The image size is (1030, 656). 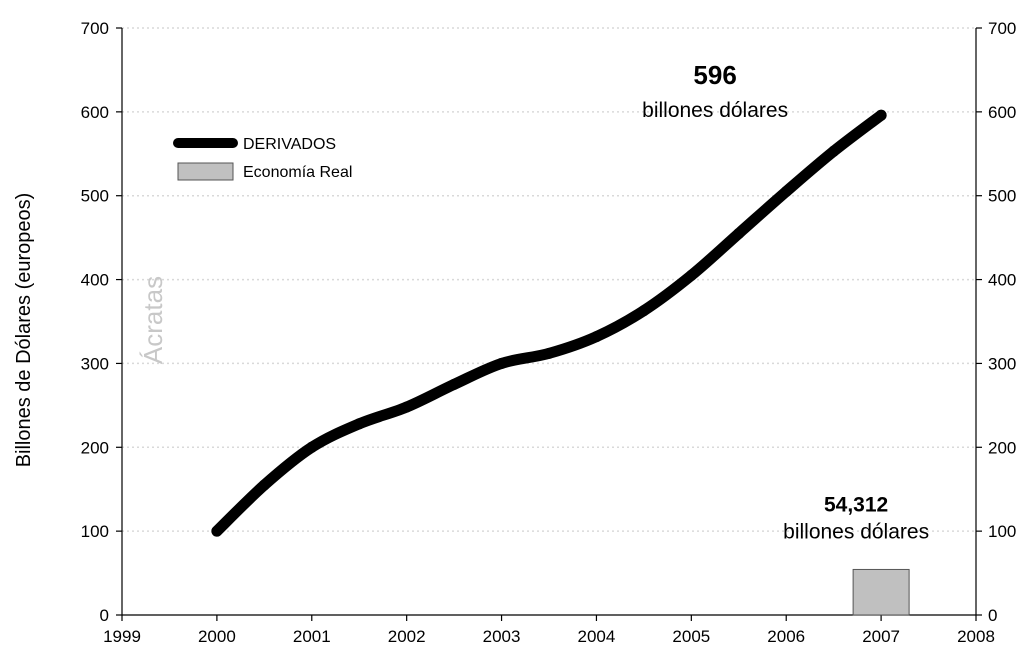 I want to click on y-left-tick-label: 300, so click(x=95, y=363).